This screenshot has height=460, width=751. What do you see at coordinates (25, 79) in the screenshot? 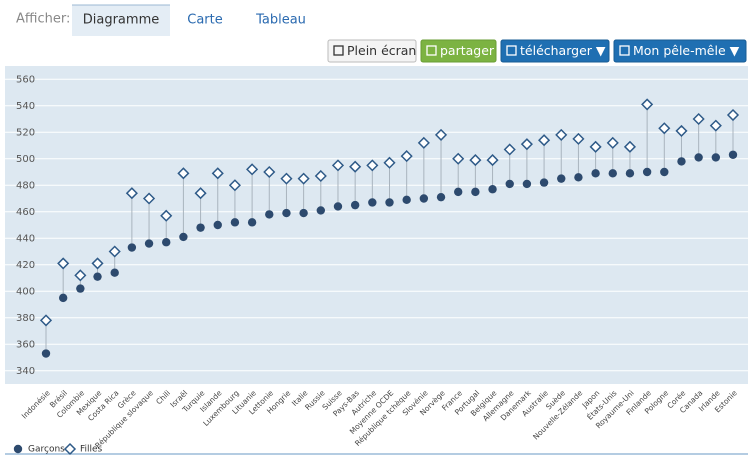
I see `y-tick-label: 560` at bounding box center [25, 79].